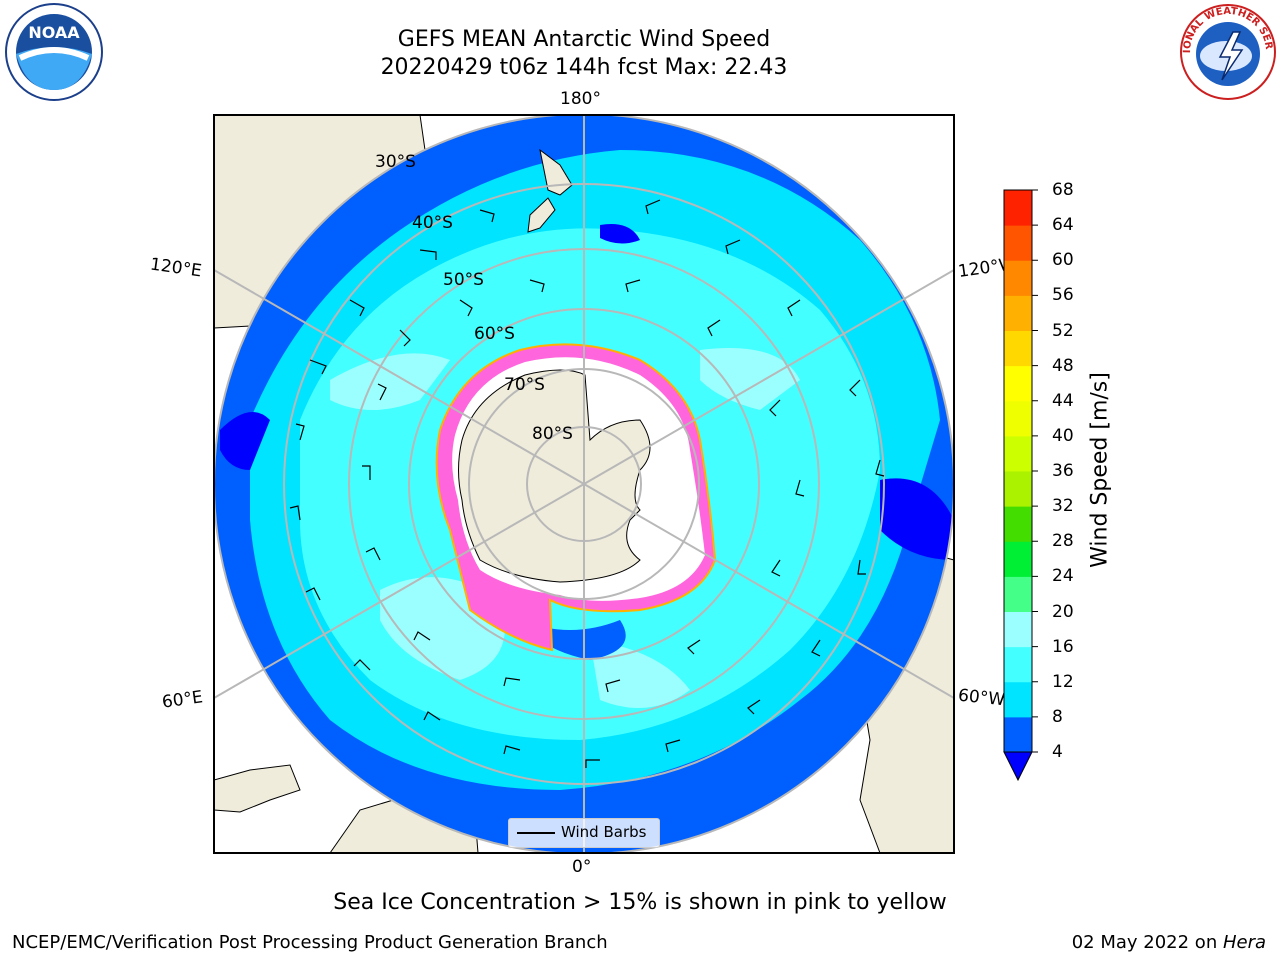 This screenshot has width=1280, height=960. What do you see at coordinates (1063, 400) in the screenshot?
I see `colorbar-tick-label: 44` at bounding box center [1063, 400].